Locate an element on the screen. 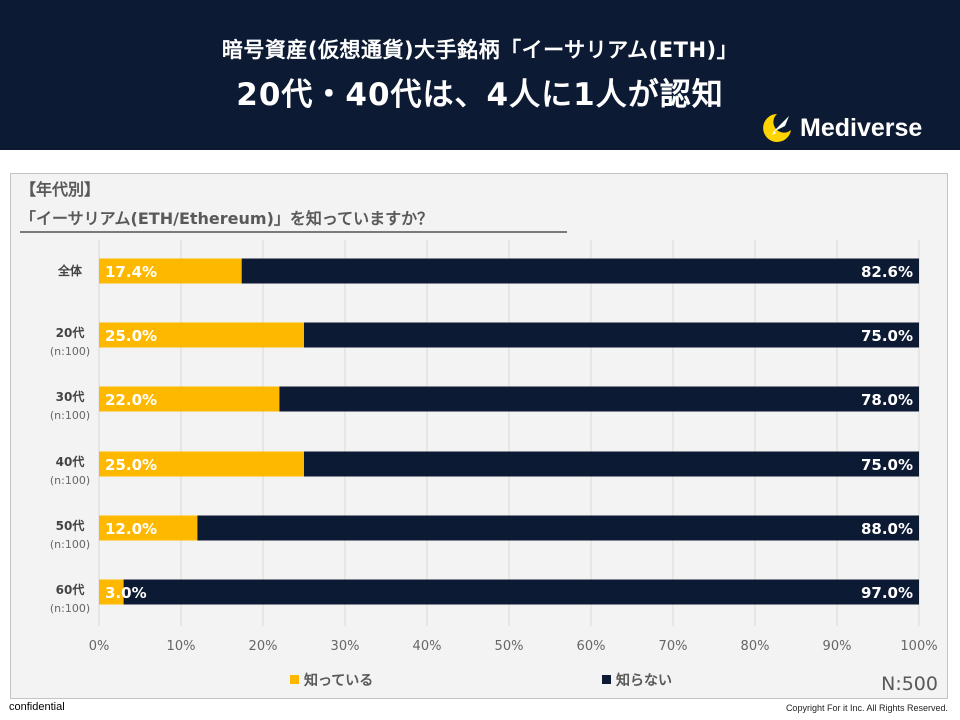  x-tick-label-0: 0% is located at coordinates (99, 646).